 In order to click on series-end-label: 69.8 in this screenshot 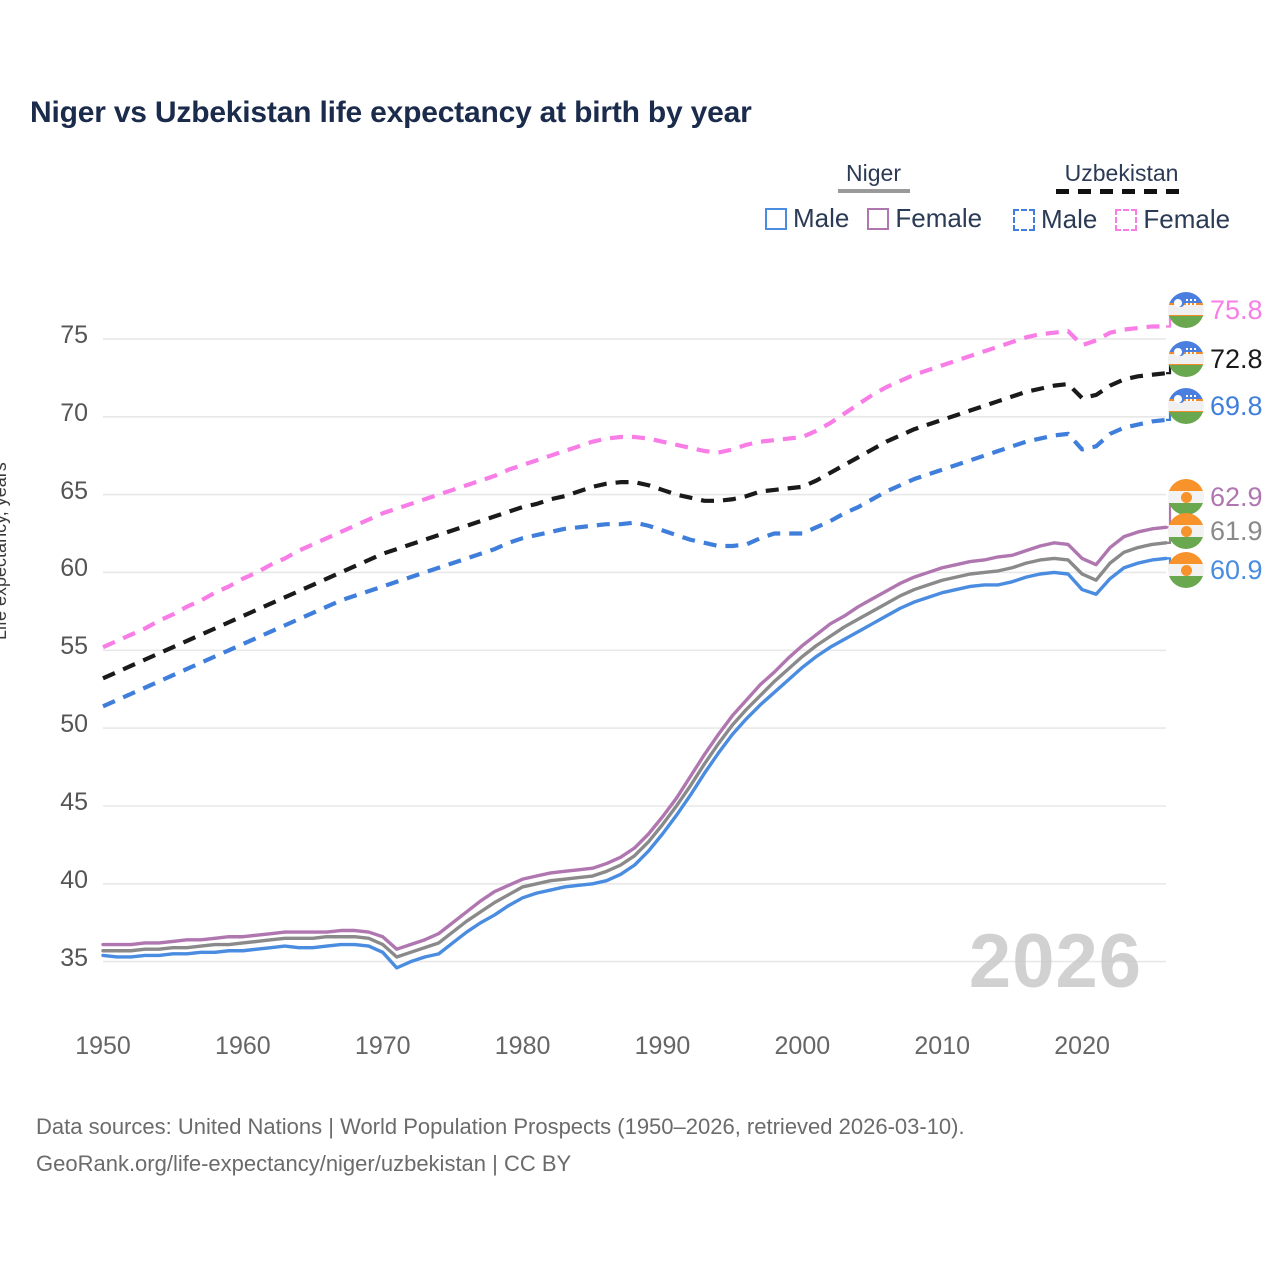, I will do `click(1215, 406)`.